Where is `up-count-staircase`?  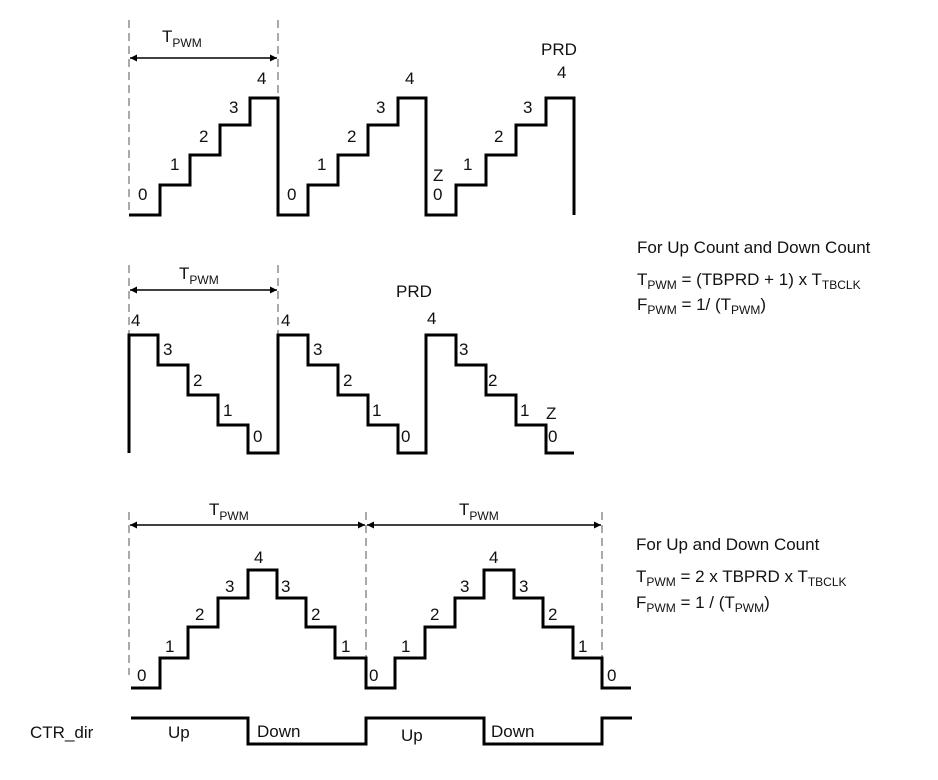
up-count-staircase is located at coordinates (352, 156).